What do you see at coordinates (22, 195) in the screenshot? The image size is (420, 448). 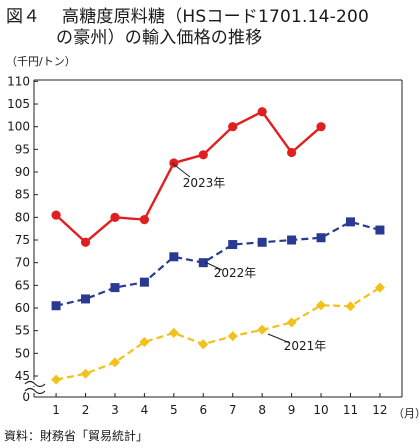 I see `y-tick-label: 85` at bounding box center [22, 195].